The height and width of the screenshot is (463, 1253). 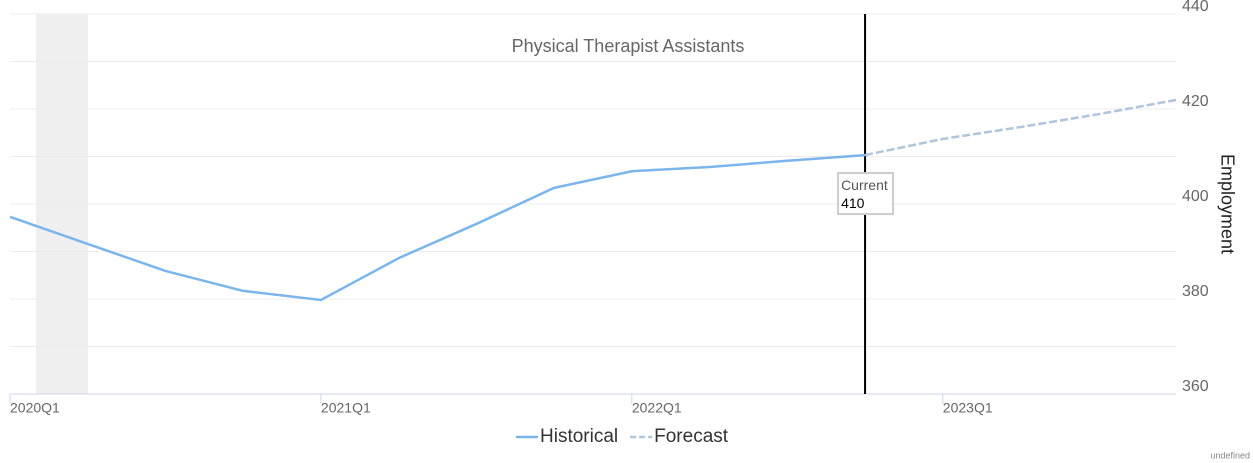 I want to click on series-line, so click(x=1020, y=127).